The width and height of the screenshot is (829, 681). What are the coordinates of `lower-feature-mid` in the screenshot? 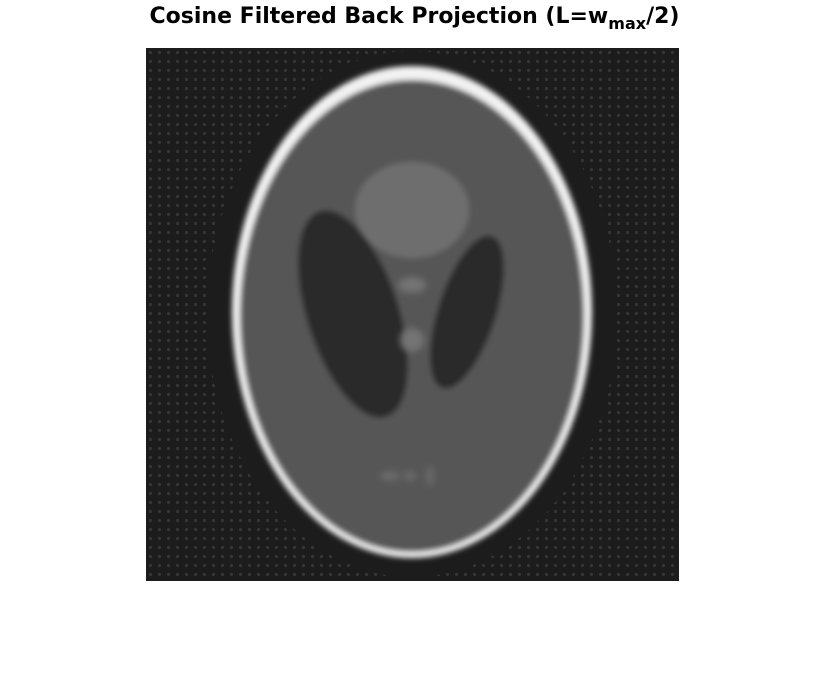 It's located at (410, 476).